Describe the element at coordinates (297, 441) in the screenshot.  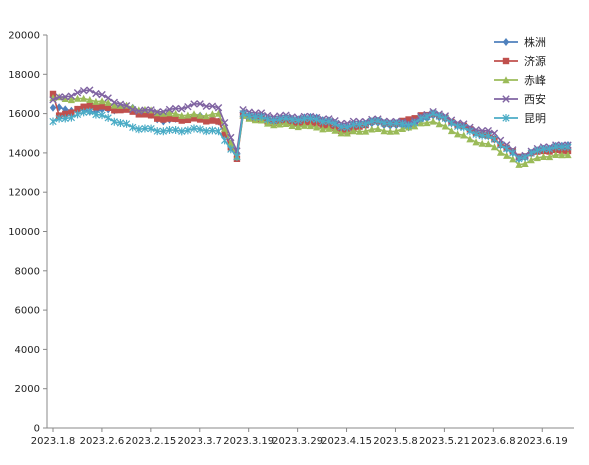
I see `x-tick-label: 2023.3.29` at that location.